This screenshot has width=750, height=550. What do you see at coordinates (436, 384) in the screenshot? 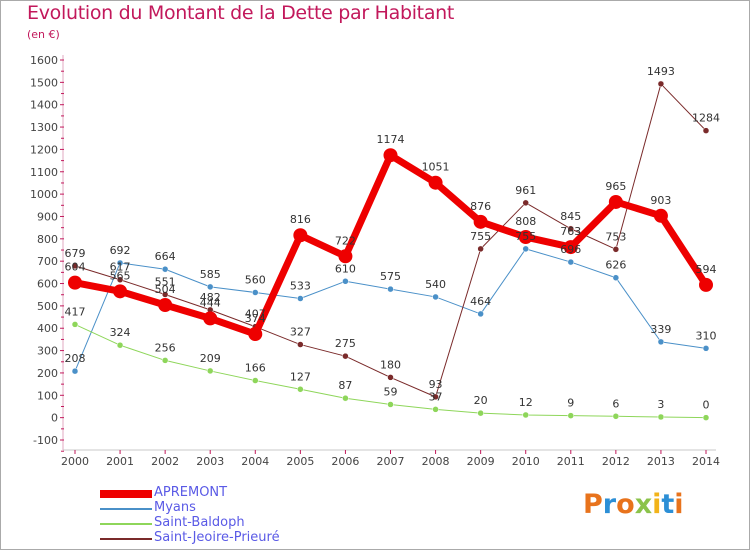
I see `data-label: 93` at bounding box center [436, 384].